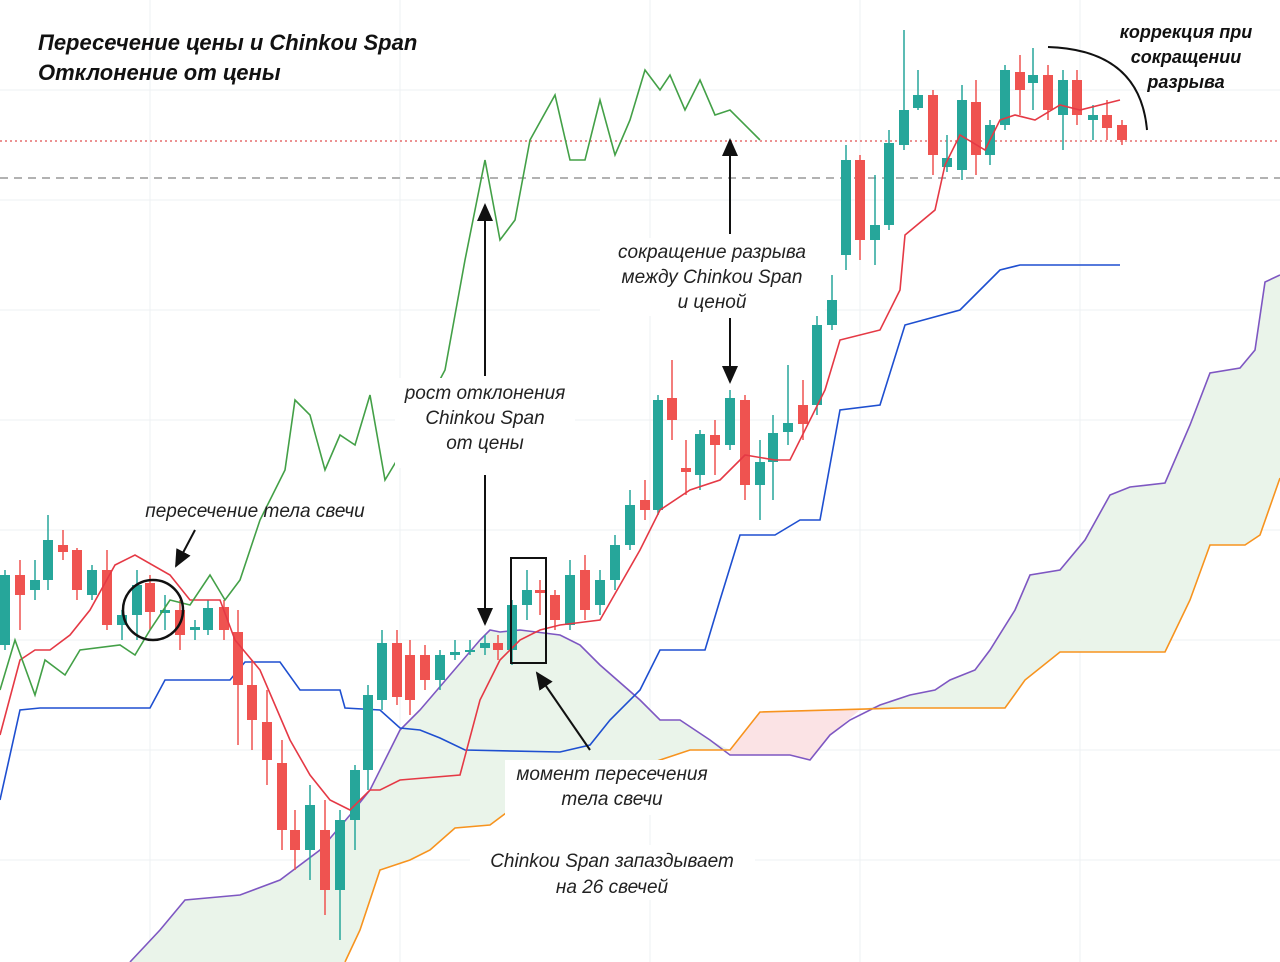 This screenshot has height=962, width=1280. I want to click on annotation: сокращение разрыва, so click(712, 252).